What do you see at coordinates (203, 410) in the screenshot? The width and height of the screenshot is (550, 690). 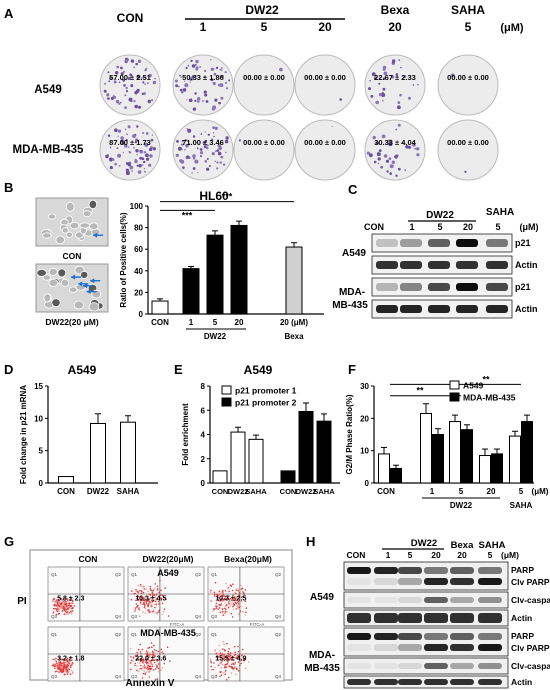 I see `y-tick-label: 6` at bounding box center [203, 410].